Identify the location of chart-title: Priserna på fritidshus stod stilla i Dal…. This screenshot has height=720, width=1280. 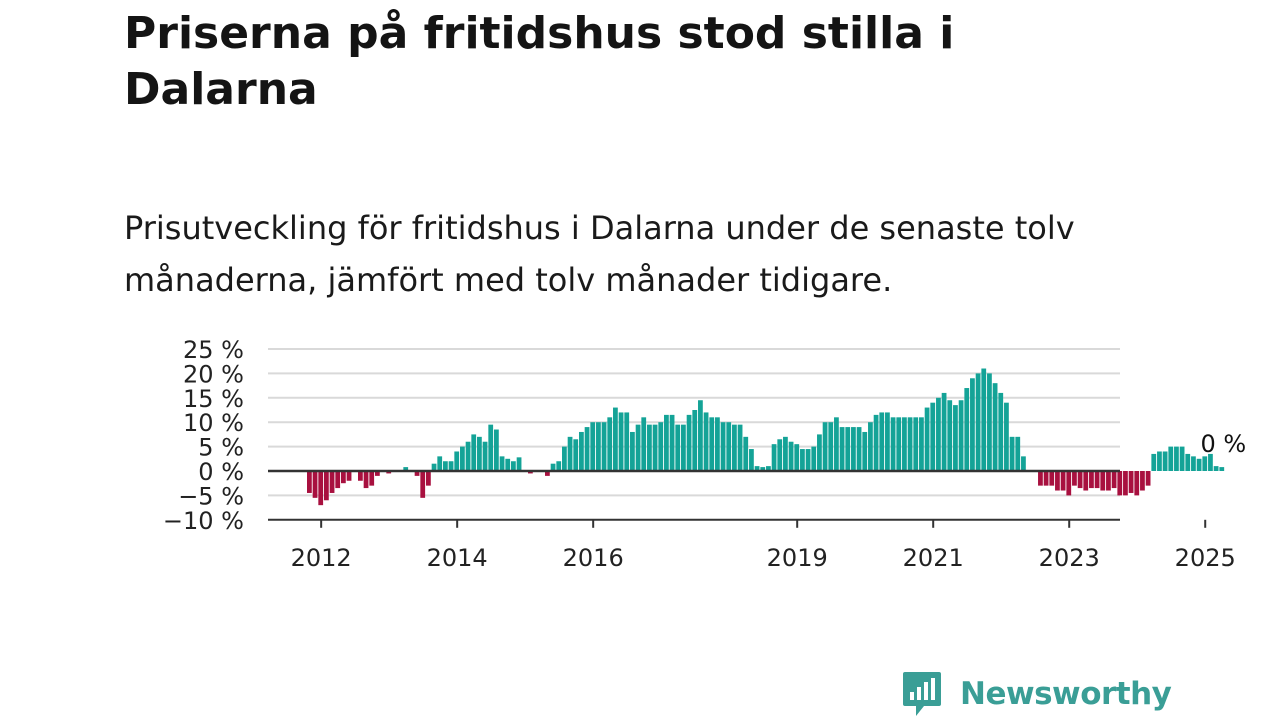
(539, 61).